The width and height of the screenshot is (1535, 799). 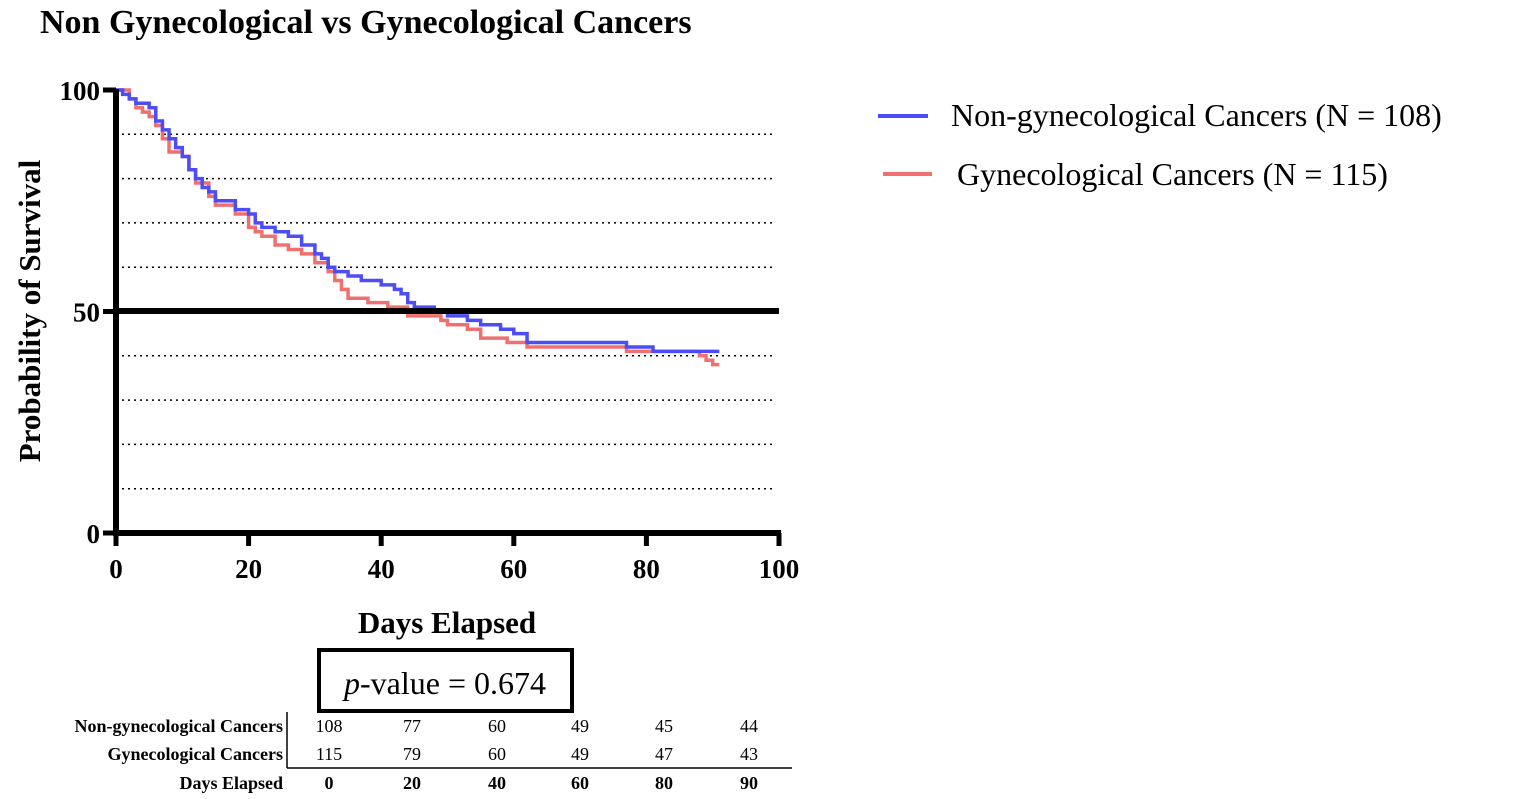 What do you see at coordinates (381, 569) in the screenshot?
I see `x-tick-label-40: 40` at bounding box center [381, 569].